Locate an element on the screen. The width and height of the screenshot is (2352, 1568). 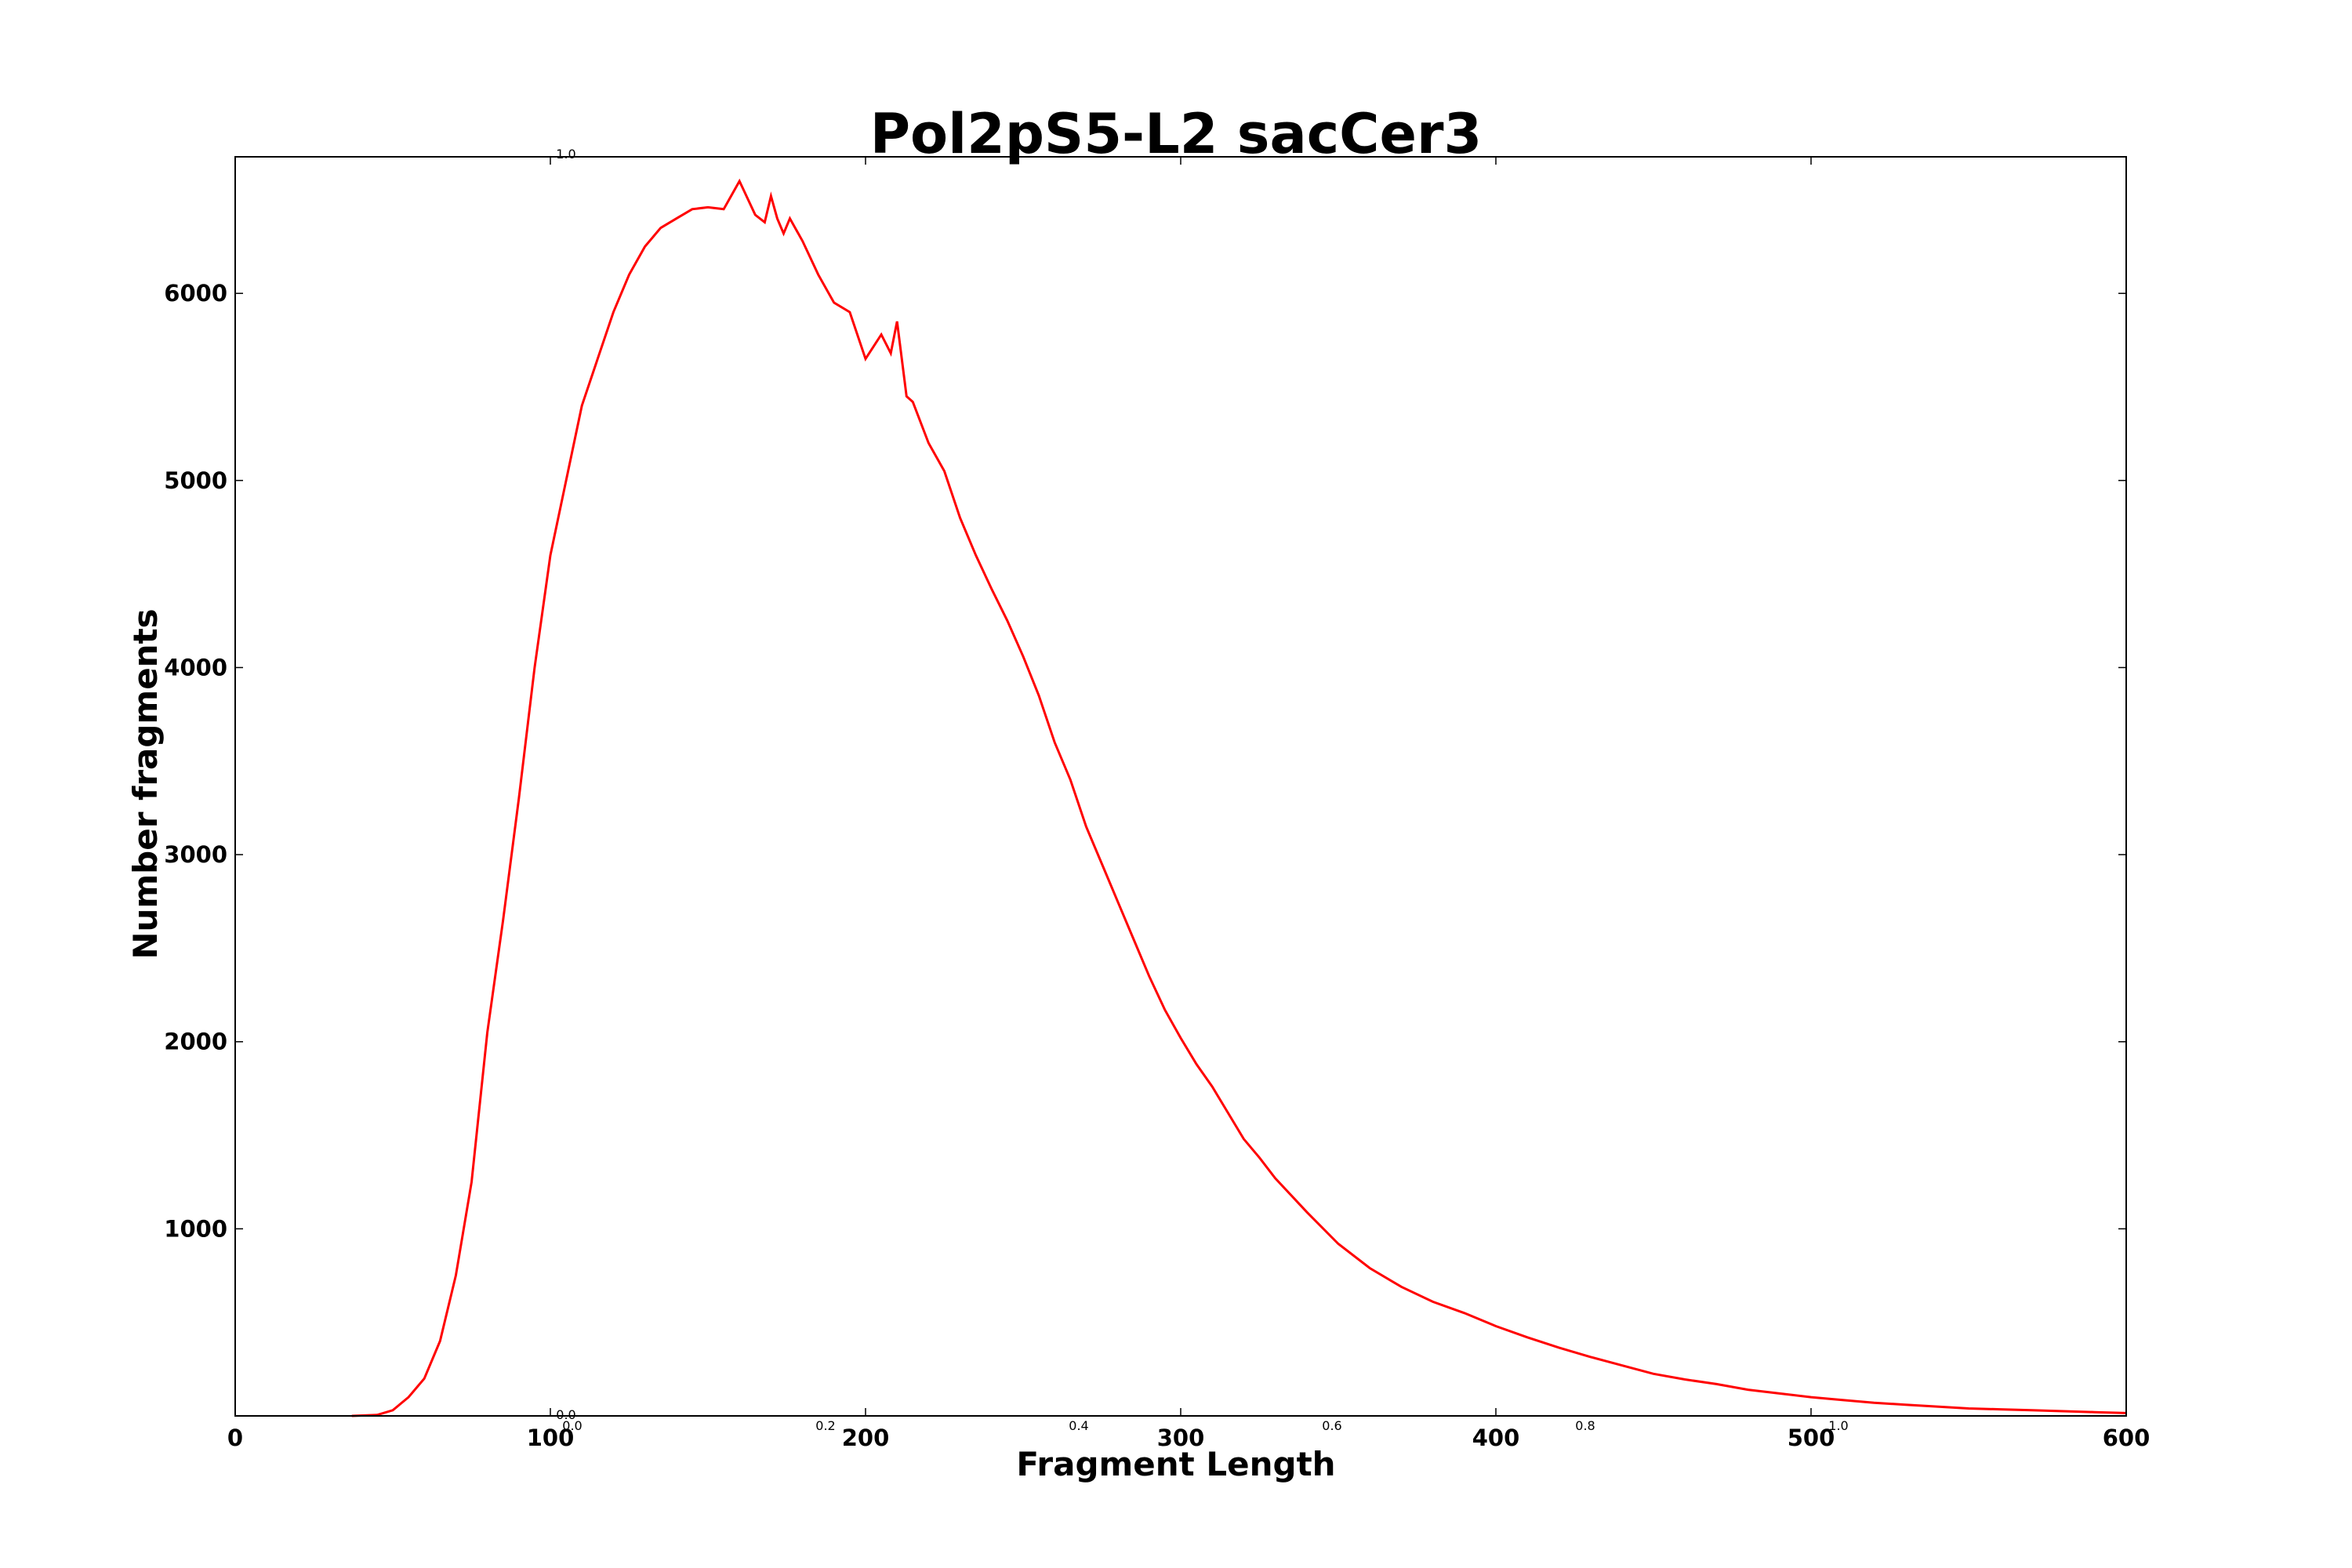
x-tick-label: 100 is located at coordinates (551, 1438).